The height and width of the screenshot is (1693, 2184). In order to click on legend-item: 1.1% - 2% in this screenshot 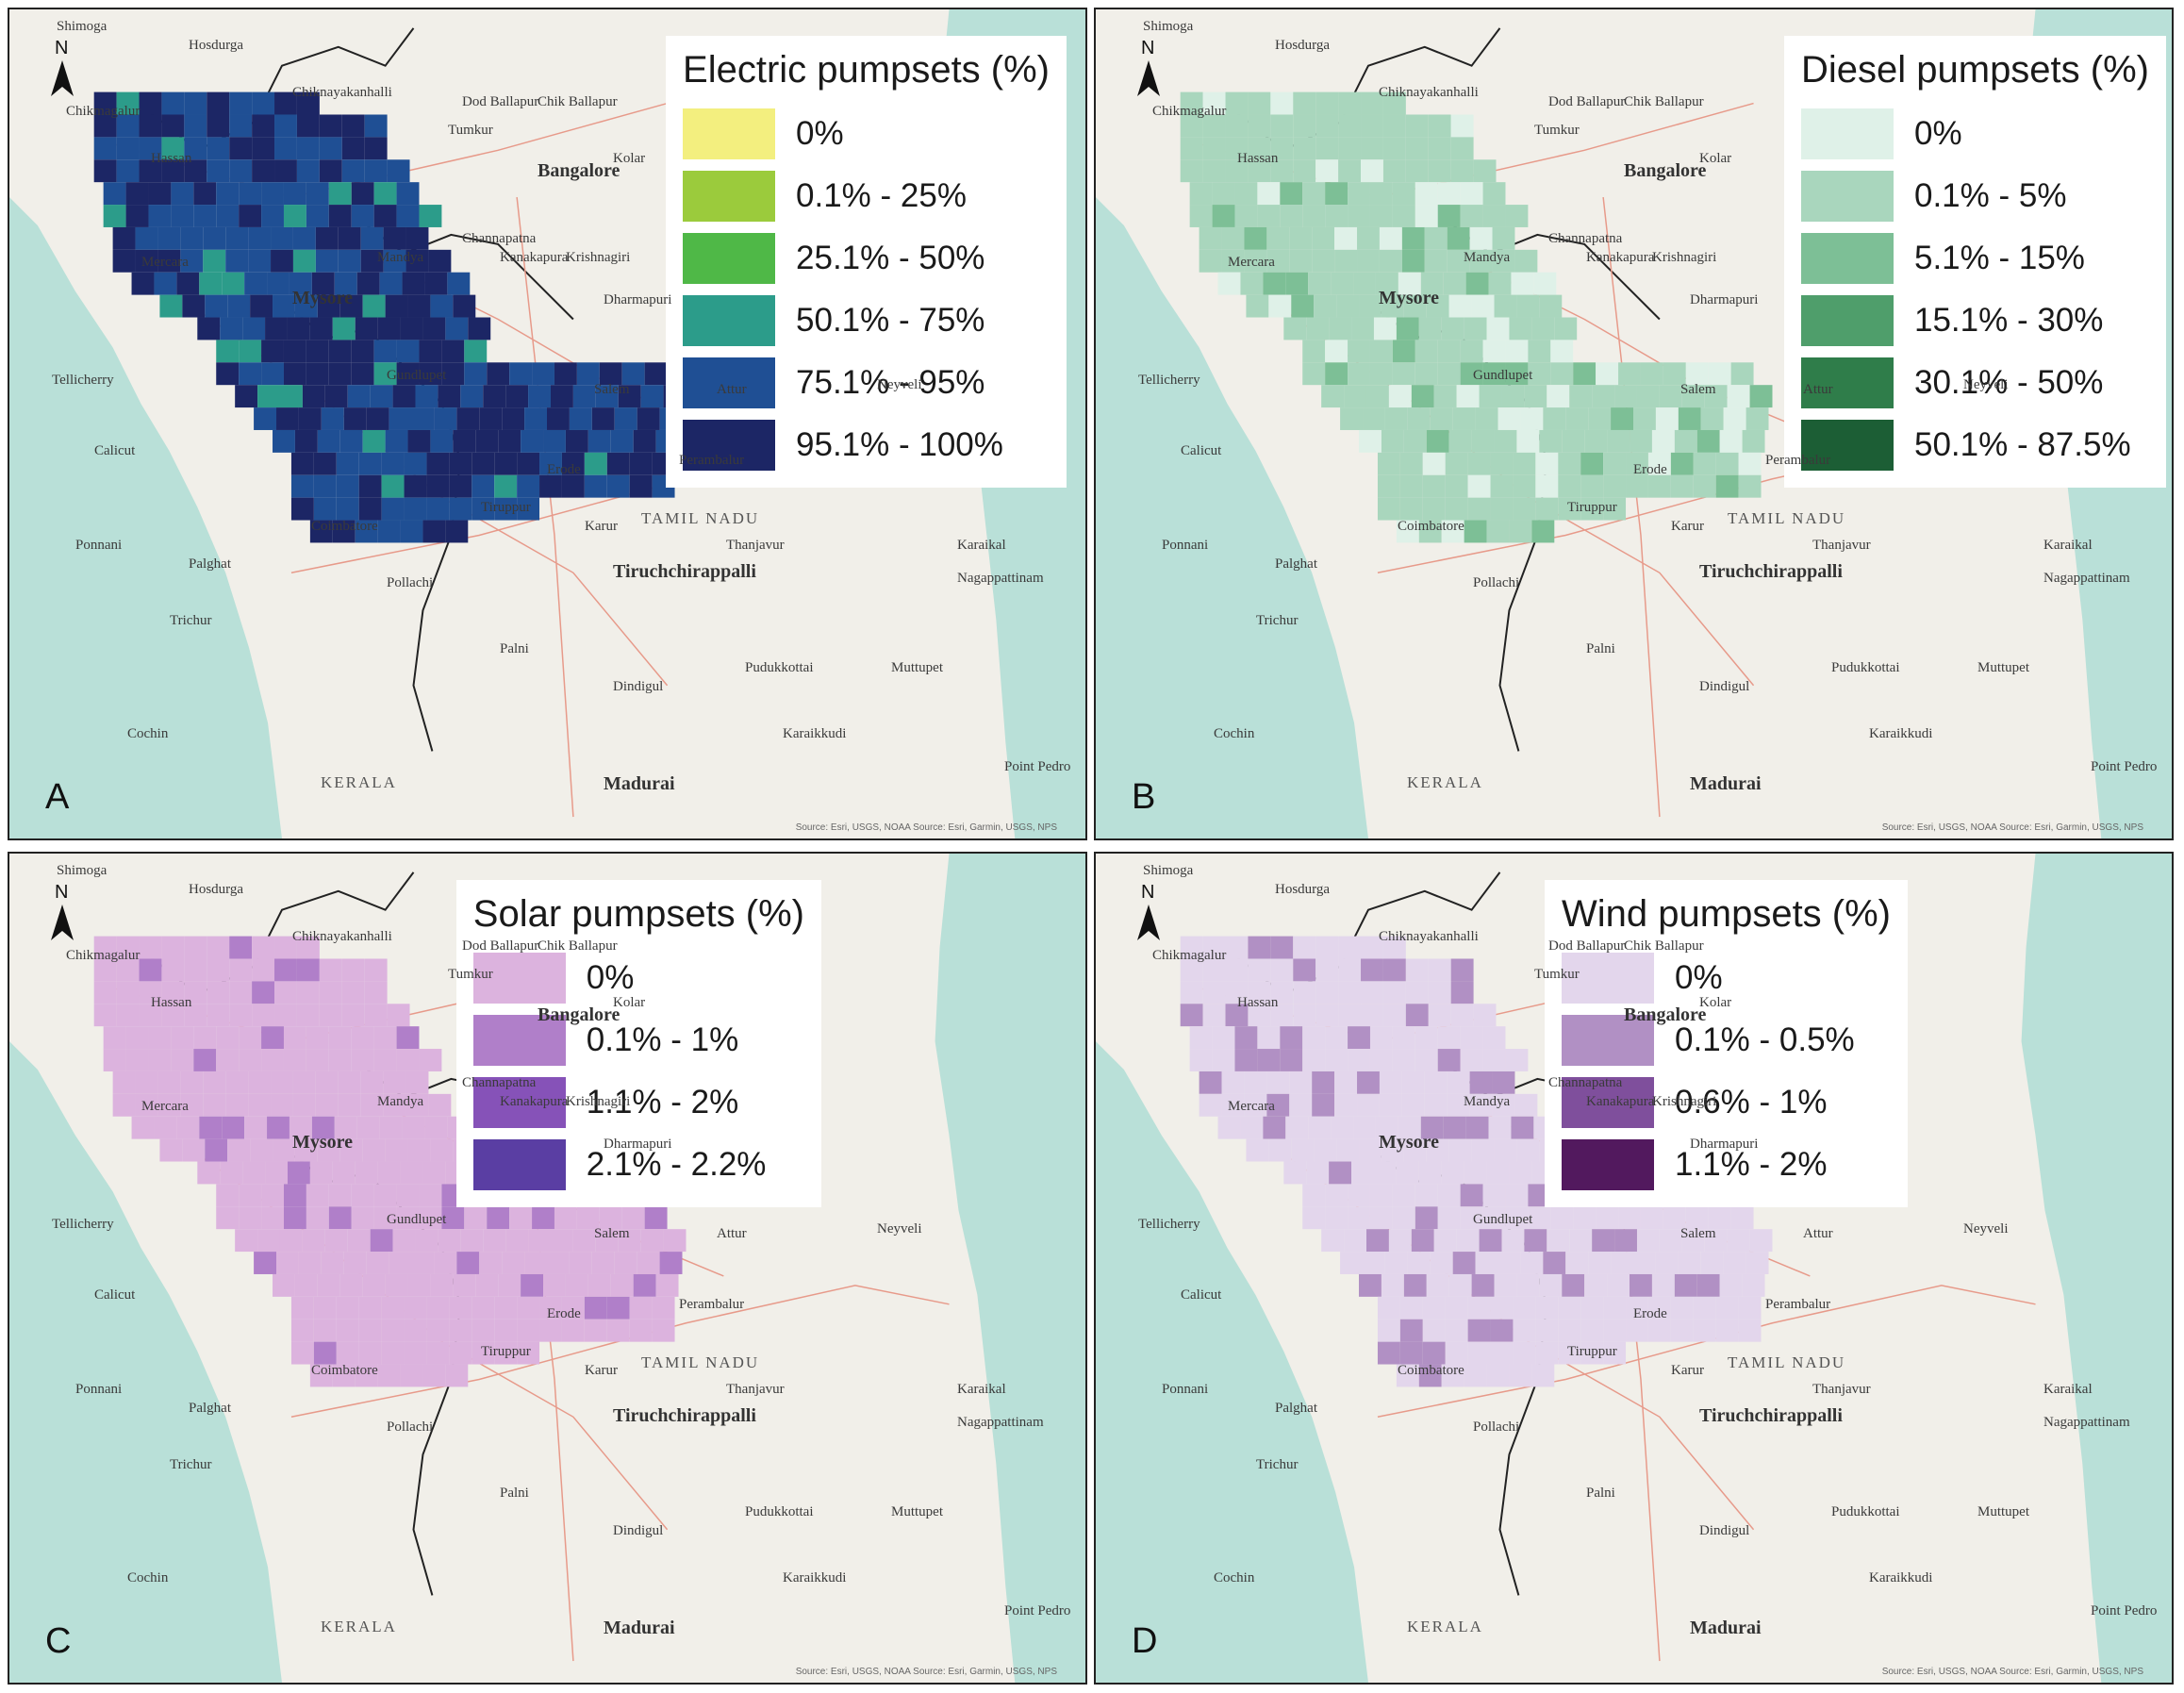, I will do `click(638, 1102)`.